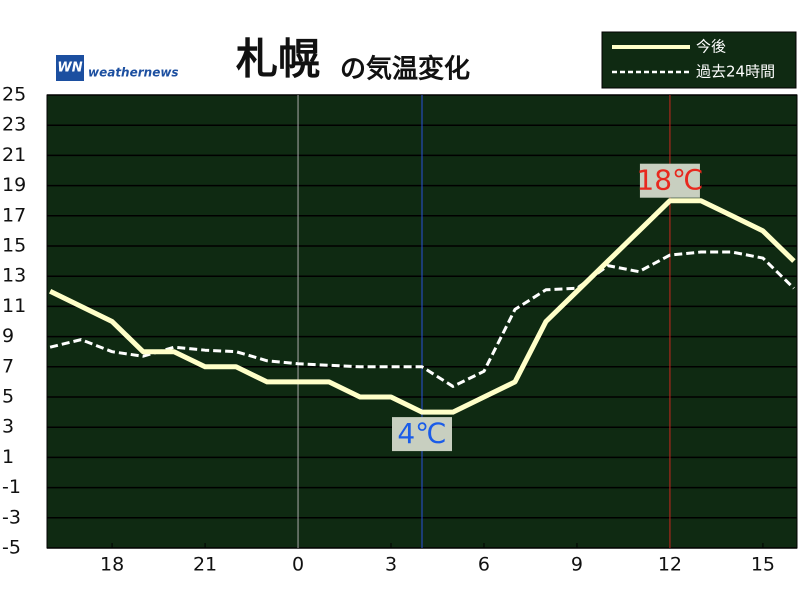  Describe the element at coordinates (670, 565) in the screenshot. I see `x-tick-label: 12` at that location.